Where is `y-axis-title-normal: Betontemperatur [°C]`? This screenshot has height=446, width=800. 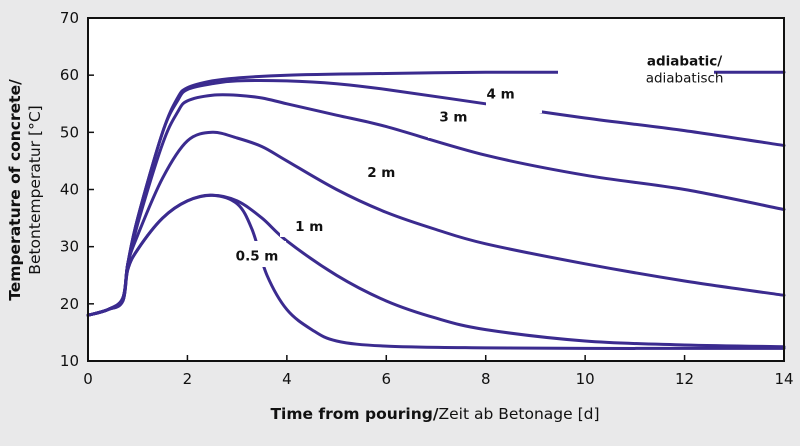
y-axis-title-normal: Betontemperatur [°C] is located at coordinates (35, 189).